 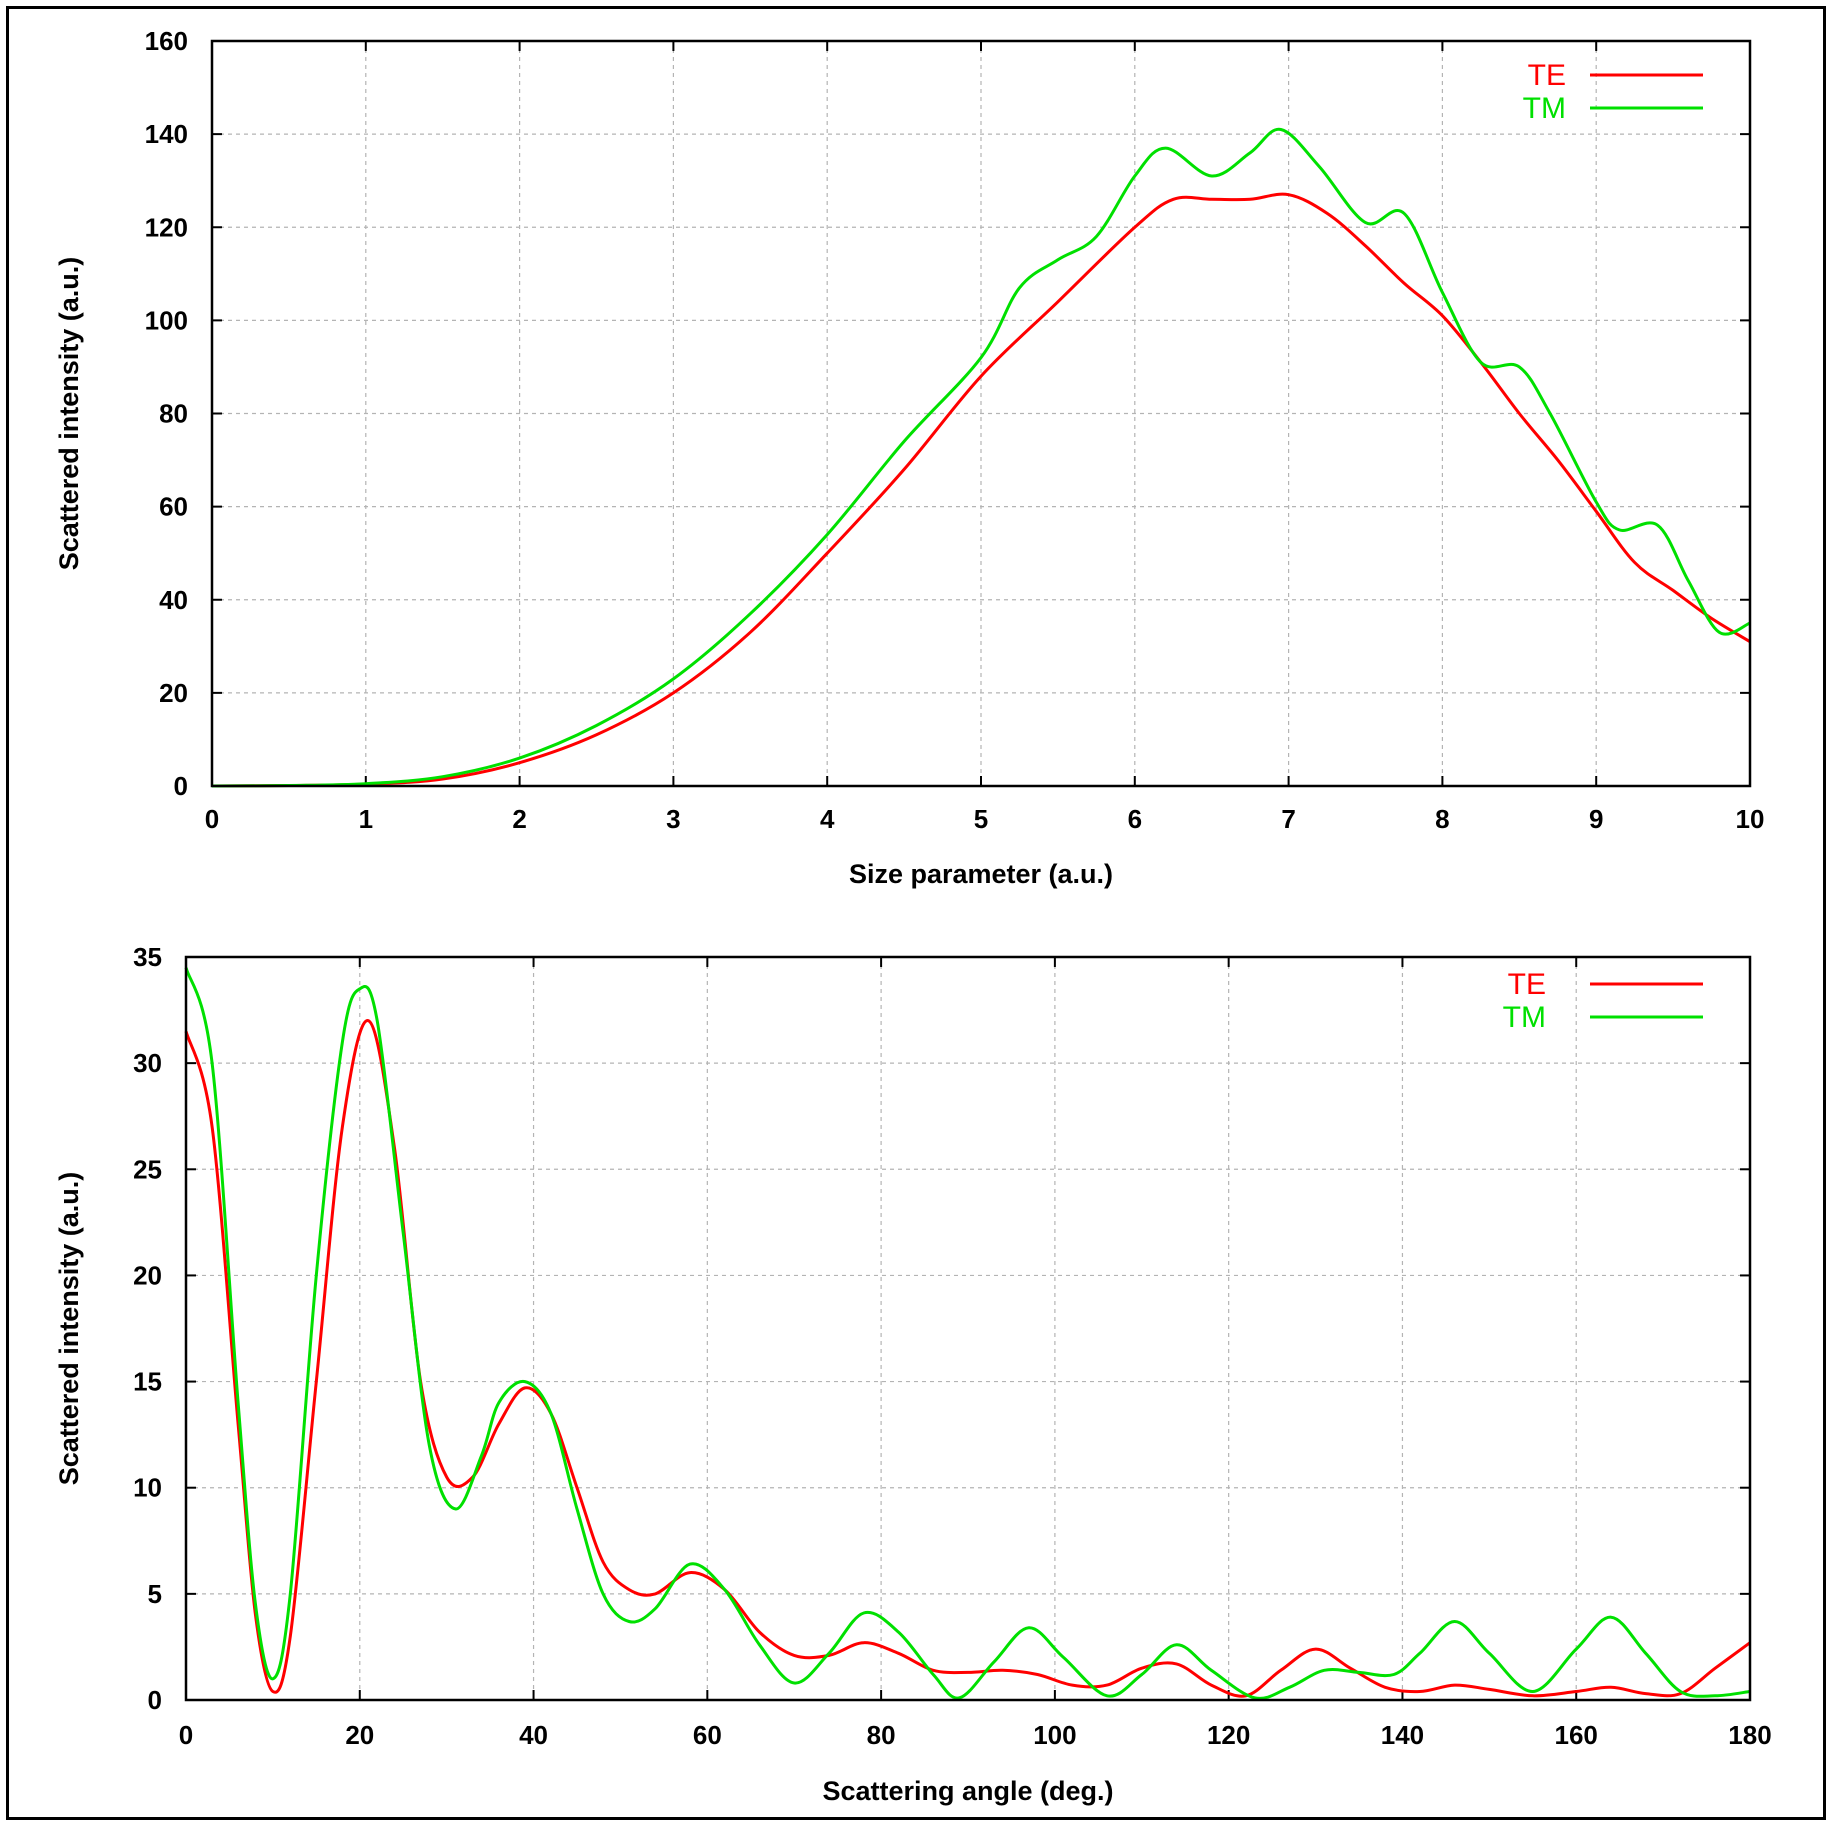 I want to click on y-tick-label: 160, so click(x=166, y=41).